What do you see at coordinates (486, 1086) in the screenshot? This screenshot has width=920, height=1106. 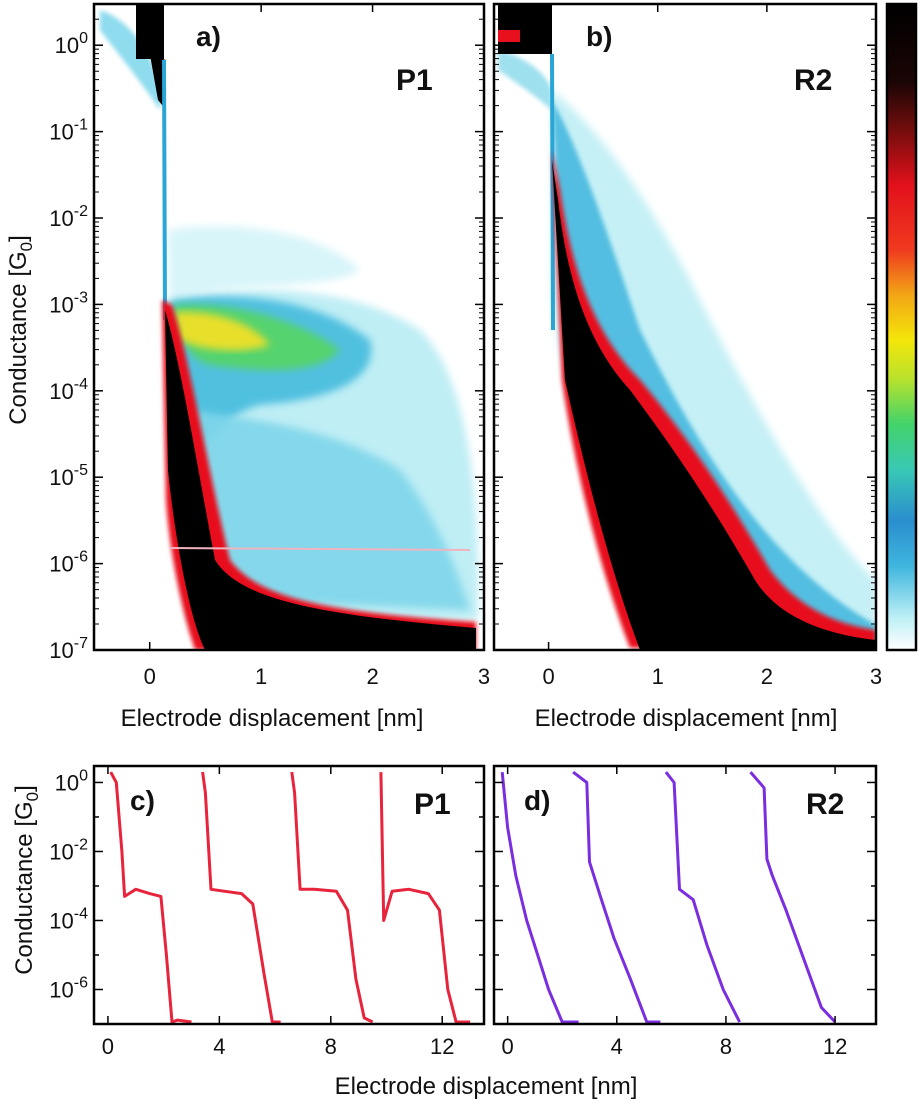 I see `x-axis-label-bottom: Electrode displacement [nm]` at bounding box center [486, 1086].